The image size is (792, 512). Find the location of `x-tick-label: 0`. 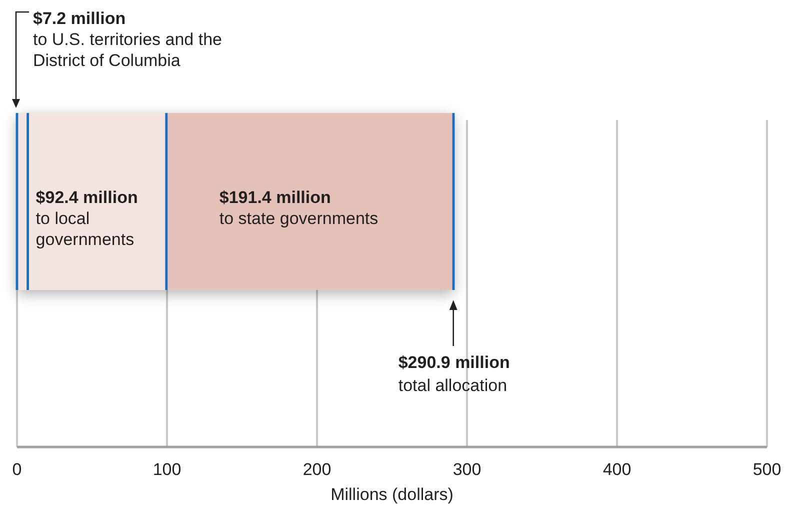

x-tick-label: 0 is located at coordinates (17, 470).